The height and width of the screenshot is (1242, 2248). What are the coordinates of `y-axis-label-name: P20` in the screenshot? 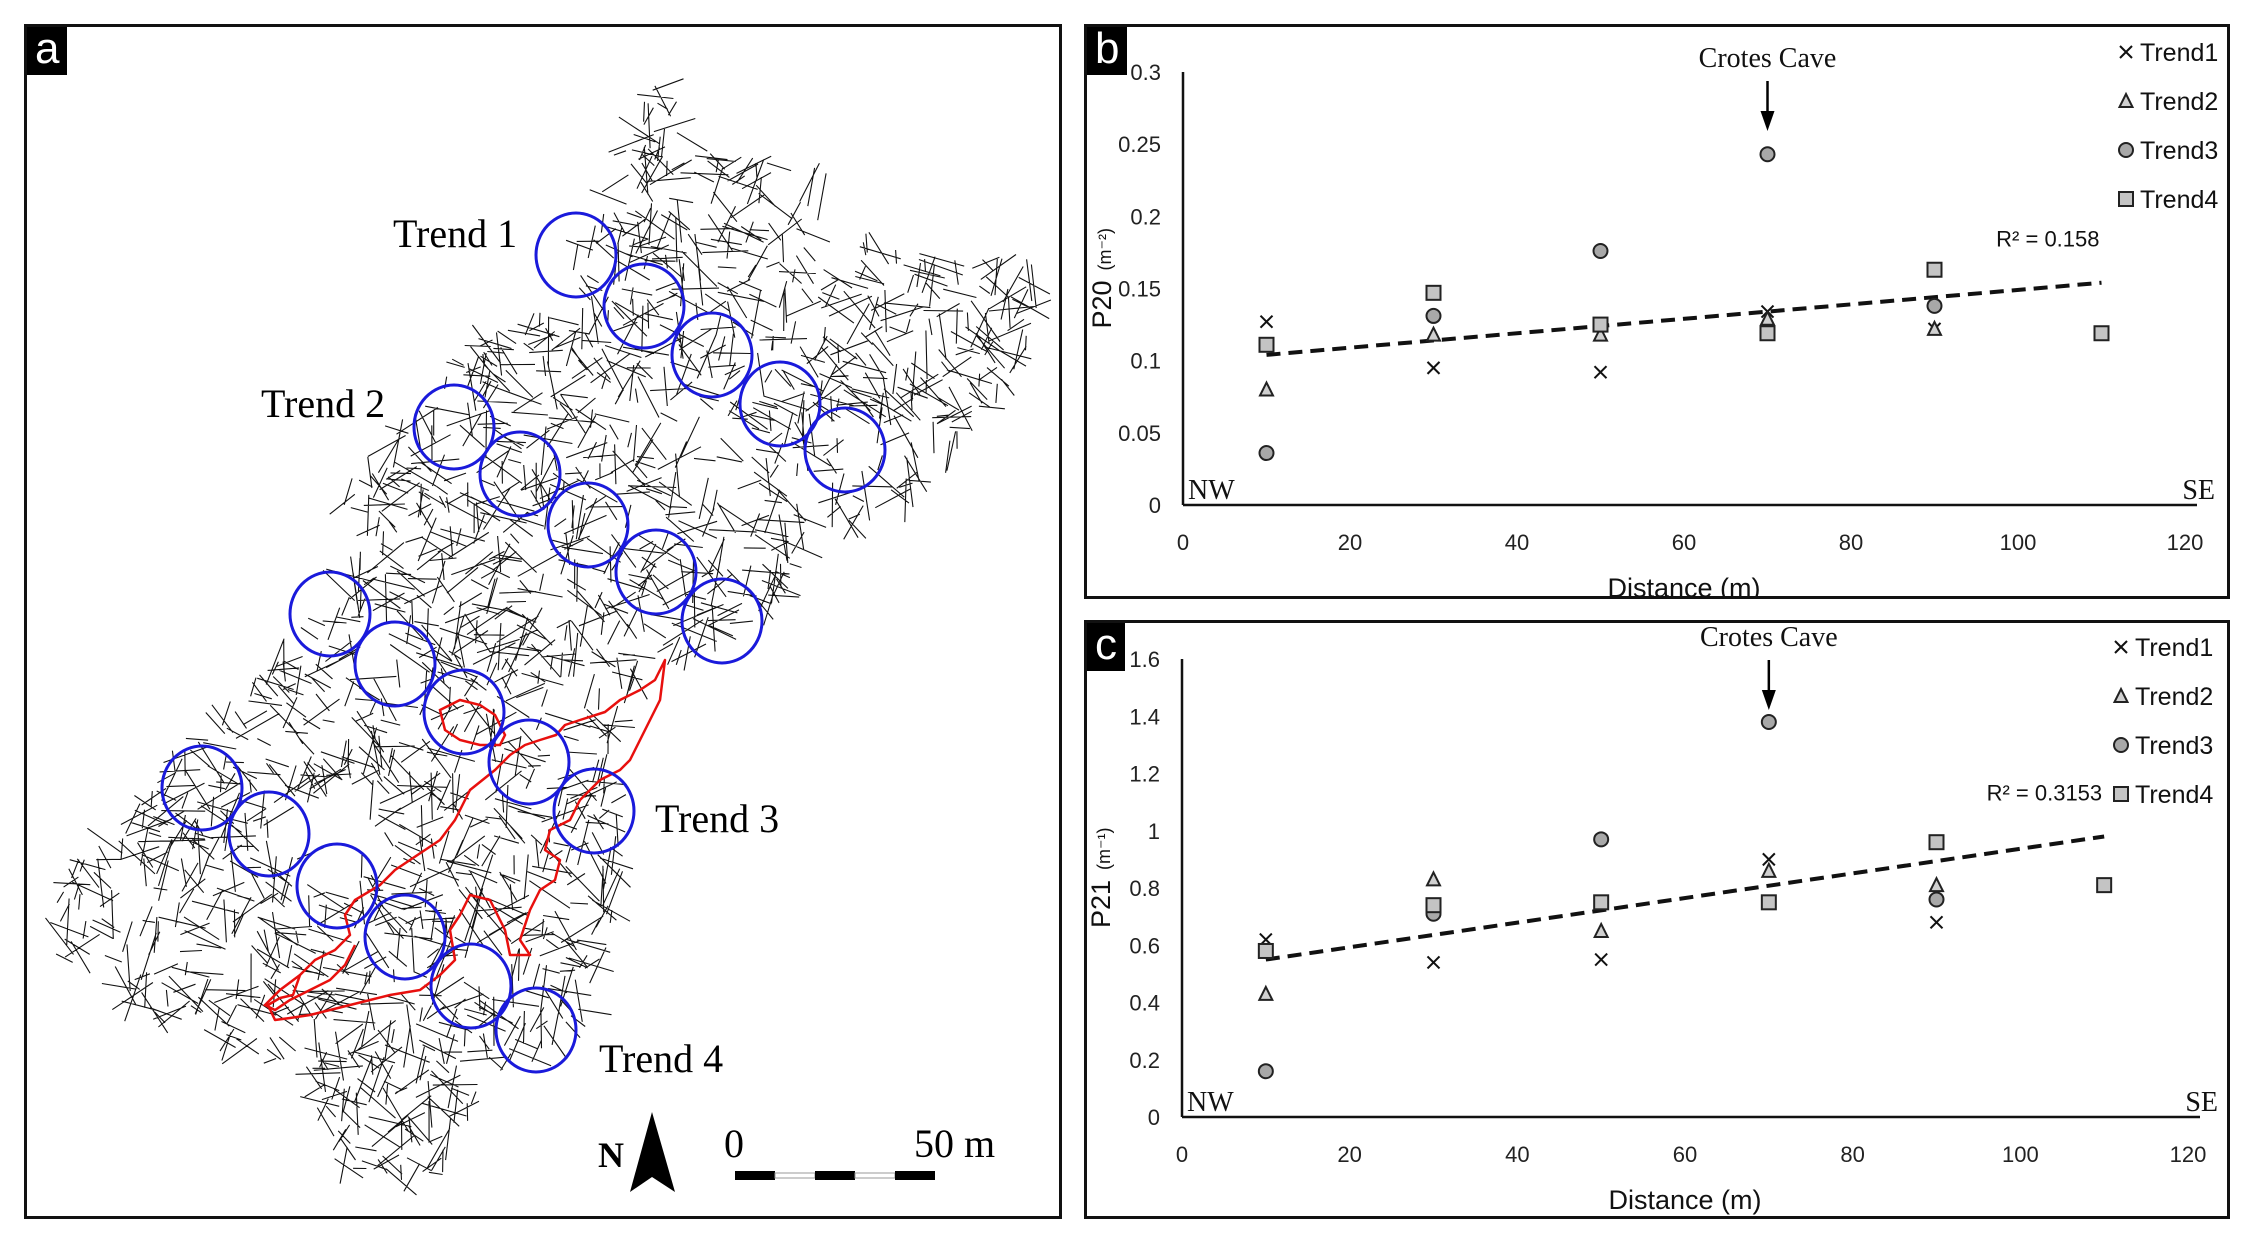 It's located at (1102, 304).